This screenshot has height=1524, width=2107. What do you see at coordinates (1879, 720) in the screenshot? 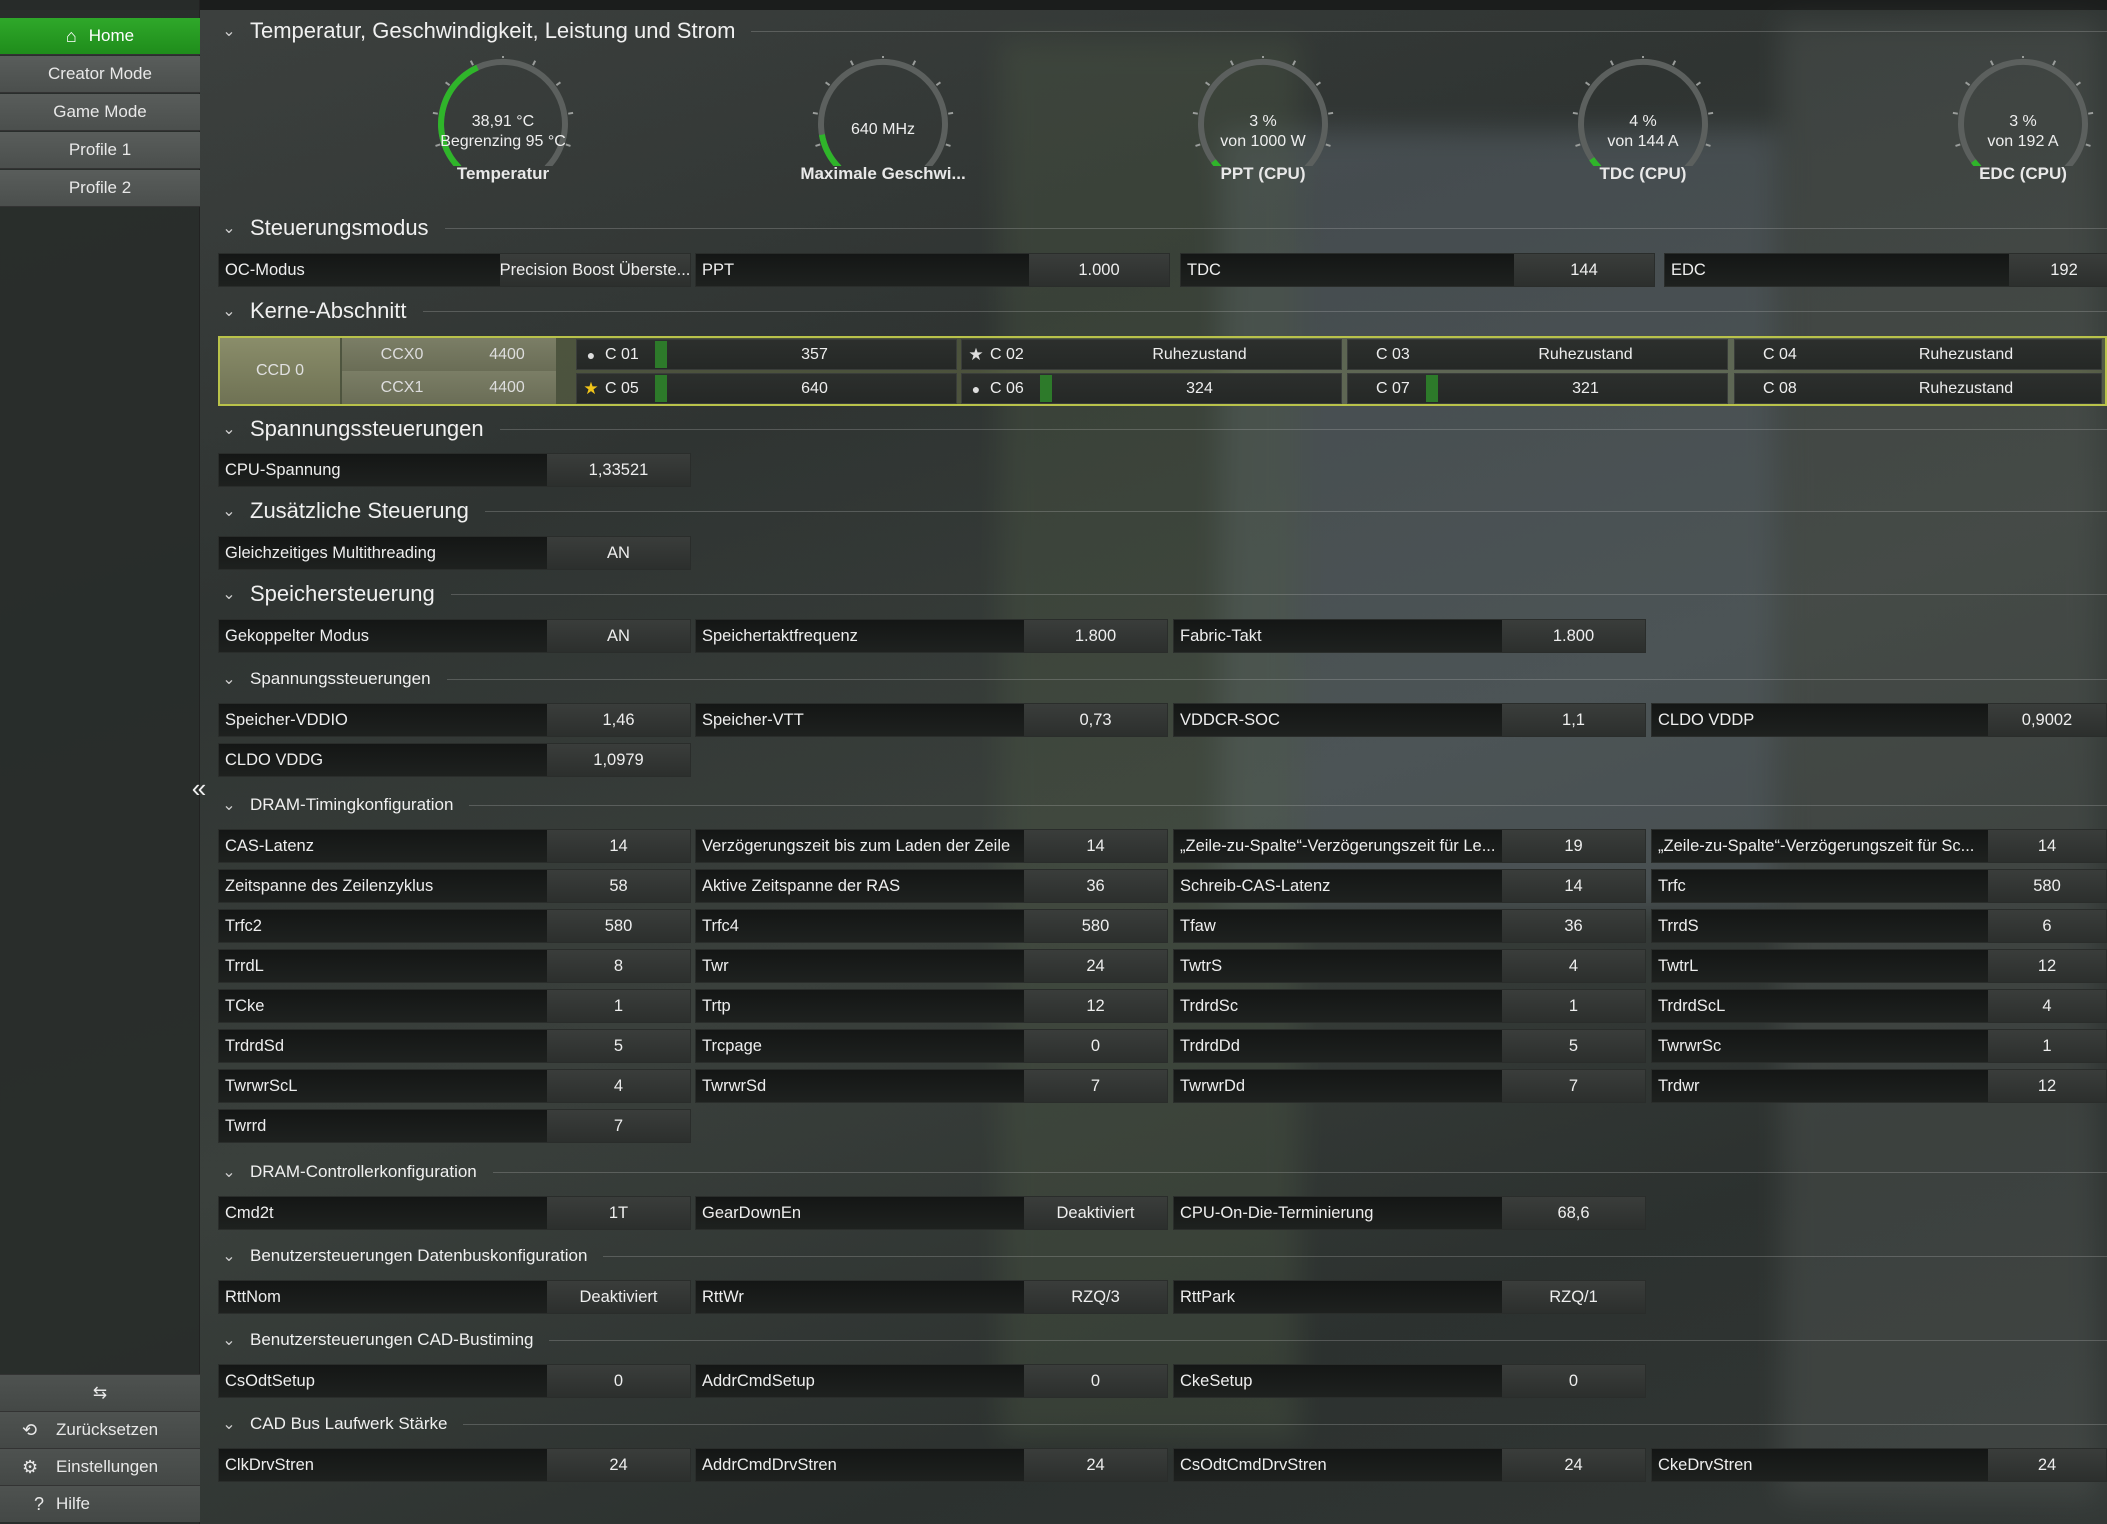
I see `mem-voltage-field: CLDO VDDP 0,9002` at bounding box center [1879, 720].